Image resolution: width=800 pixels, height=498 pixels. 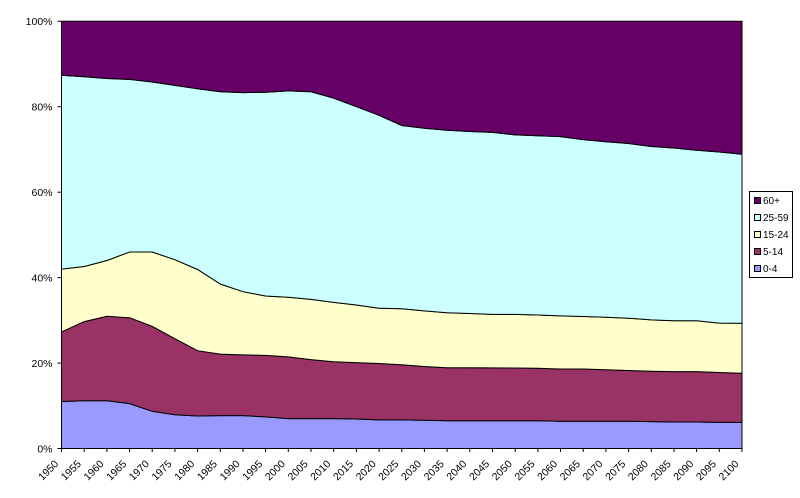 What do you see at coordinates (41, 108) in the screenshot?
I see `svg-text: 80%` at bounding box center [41, 108].